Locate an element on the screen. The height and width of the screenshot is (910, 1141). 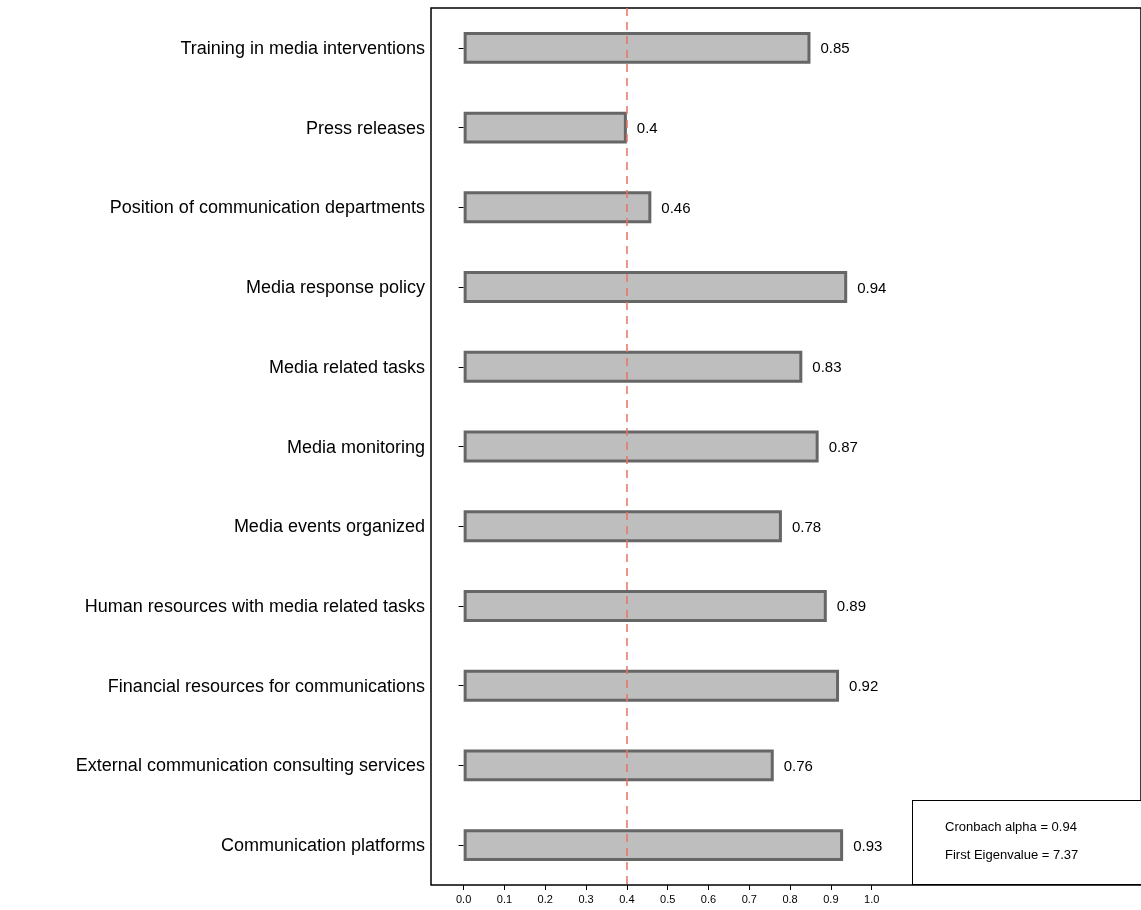
y-tick-label: Human resources with media related tasks is located at coordinates (254, 605).